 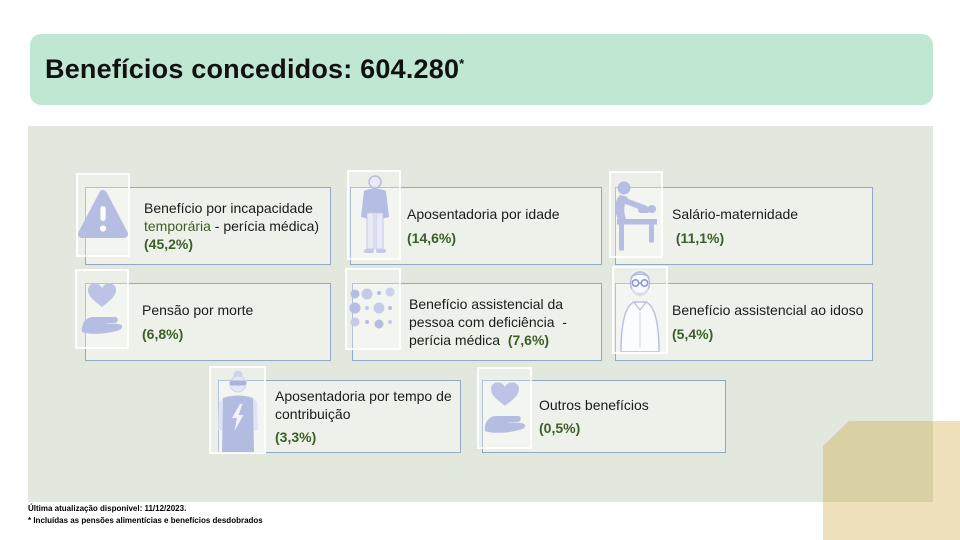 What do you see at coordinates (594, 404) in the screenshot?
I see `label-text: Outros benefícios` at bounding box center [594, 404].